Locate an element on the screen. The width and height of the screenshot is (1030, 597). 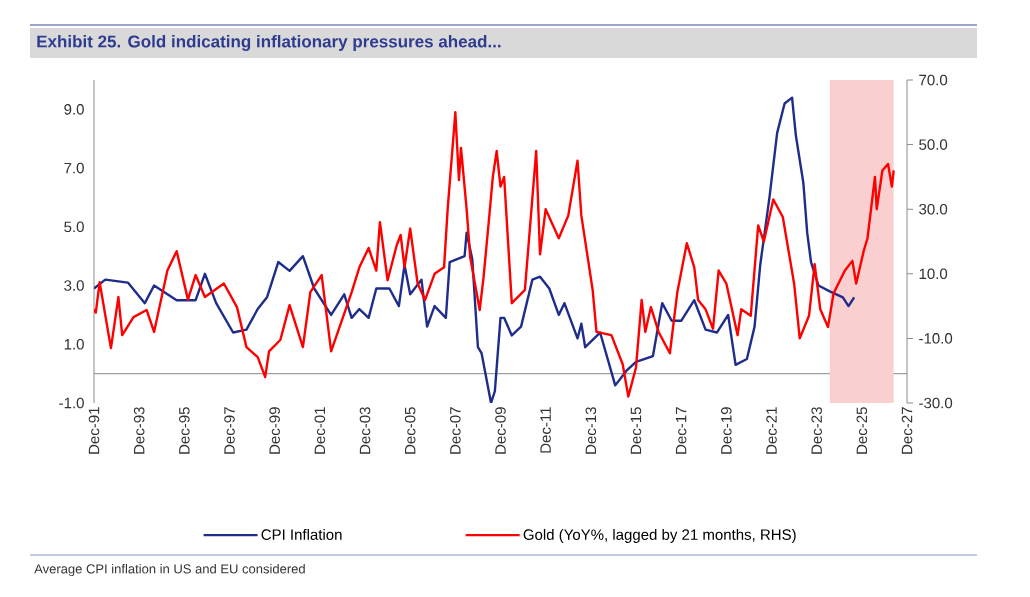
x-tick-label: Dec-17 is located at coordinates (681, 430).